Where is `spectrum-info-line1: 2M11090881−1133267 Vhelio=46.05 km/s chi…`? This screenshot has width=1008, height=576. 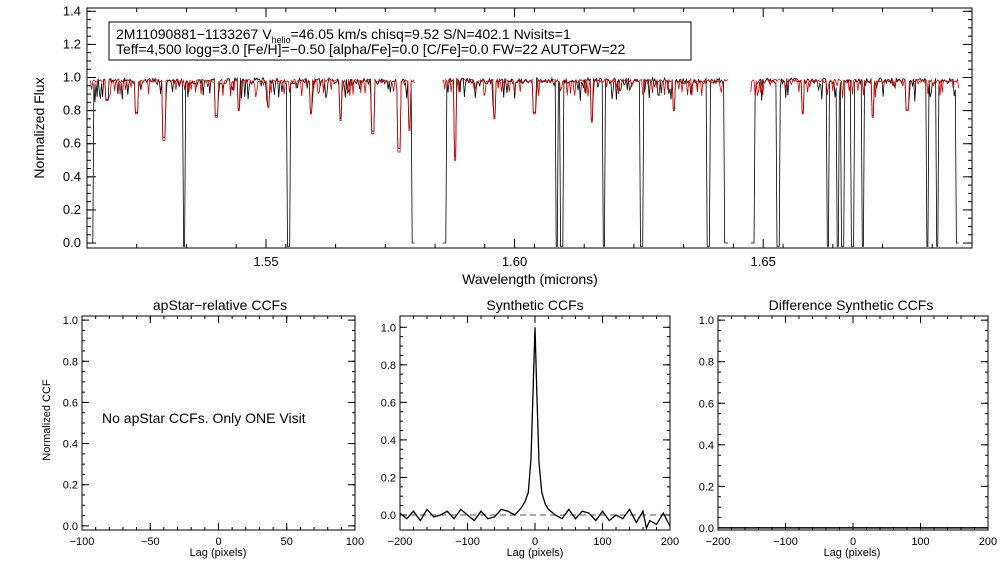 spectrum-info-line1: 2M11090881−1133267 Vhelio=46.05 km/s chi… is located at coordinates (343, 35).